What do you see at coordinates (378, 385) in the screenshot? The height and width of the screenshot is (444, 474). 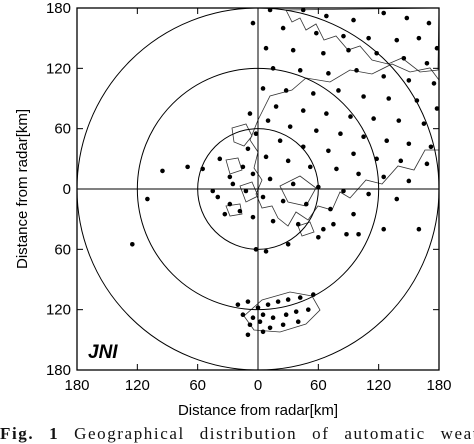 I see `x-tick-label: 120` at bounding box center [378, 385].